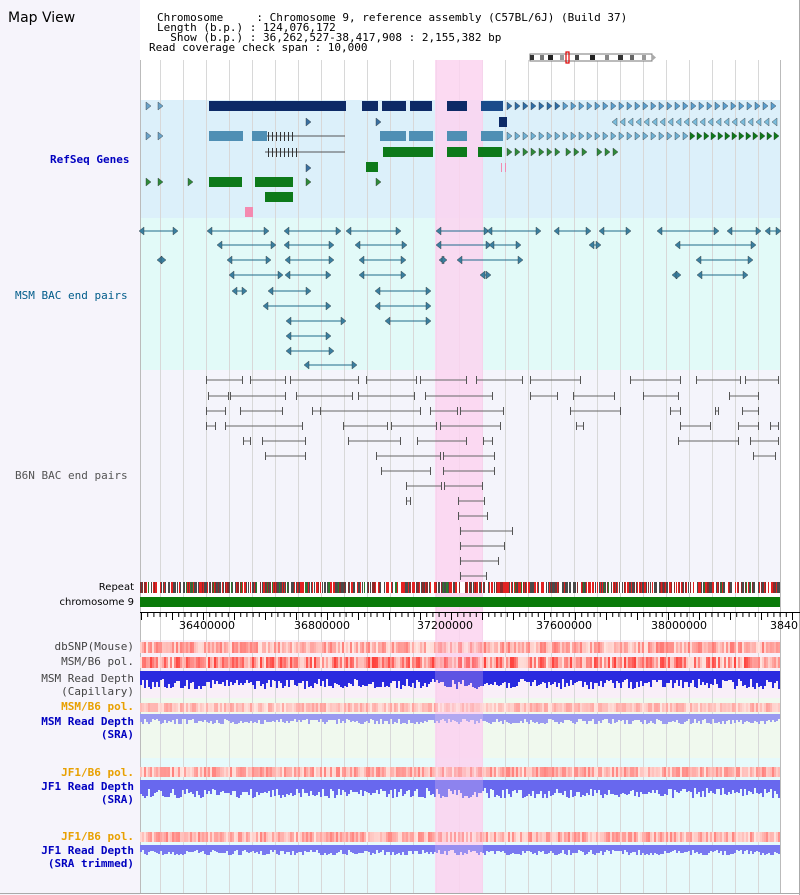 Image resolution: width=800 pixels, height=895 pixels. I want to click on jf1-depth-sra-label-1: JF1 Read Depth, so click(87, 786).